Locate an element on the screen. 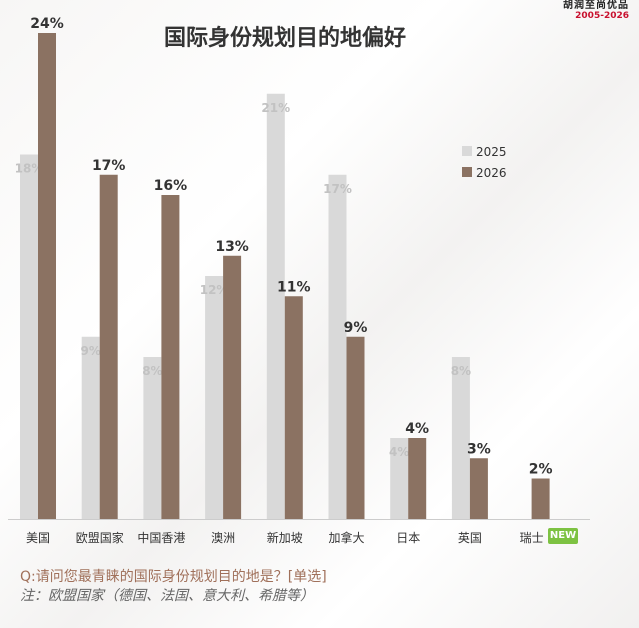 This screenshot has width=639, height=628. data-label-2026-1: 17% is located at coordinates (109, 166).